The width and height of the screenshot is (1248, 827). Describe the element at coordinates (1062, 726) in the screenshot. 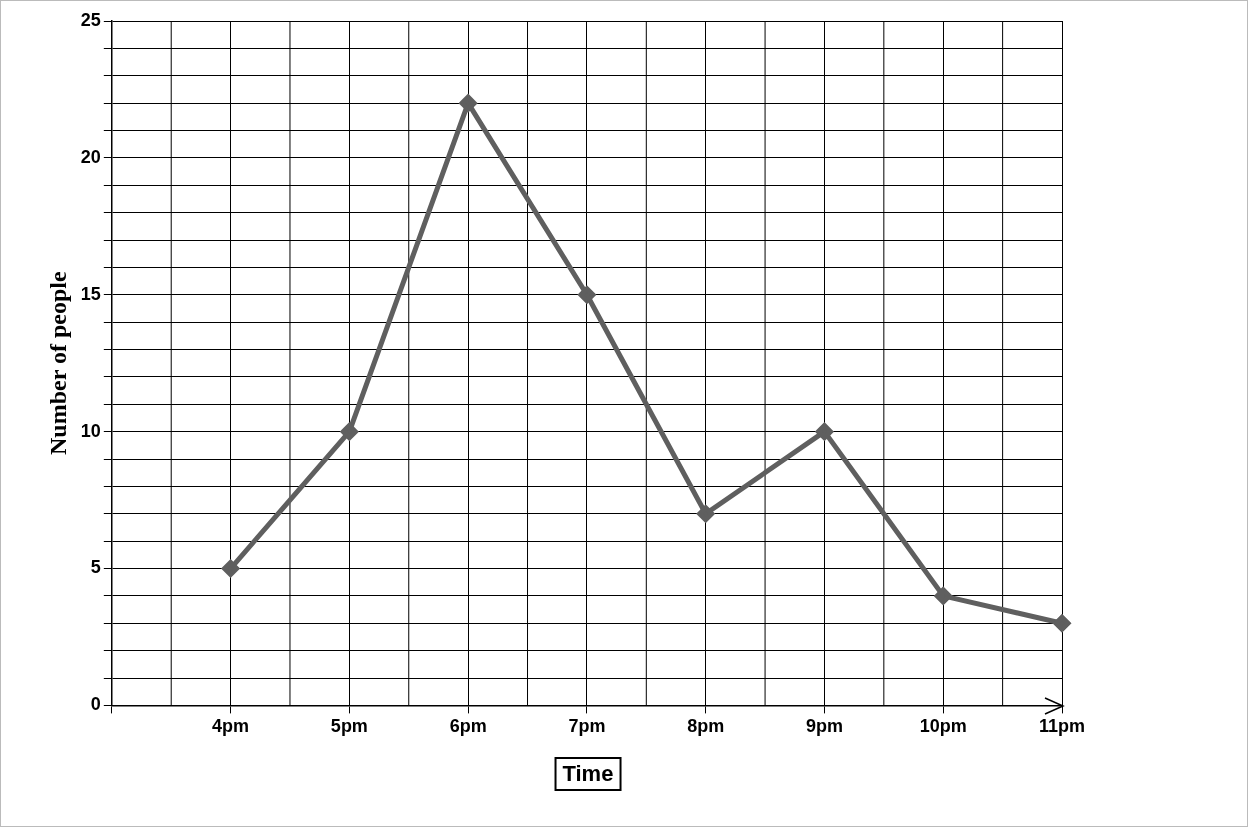

I see `x-tick-label: 11pm` at that location.